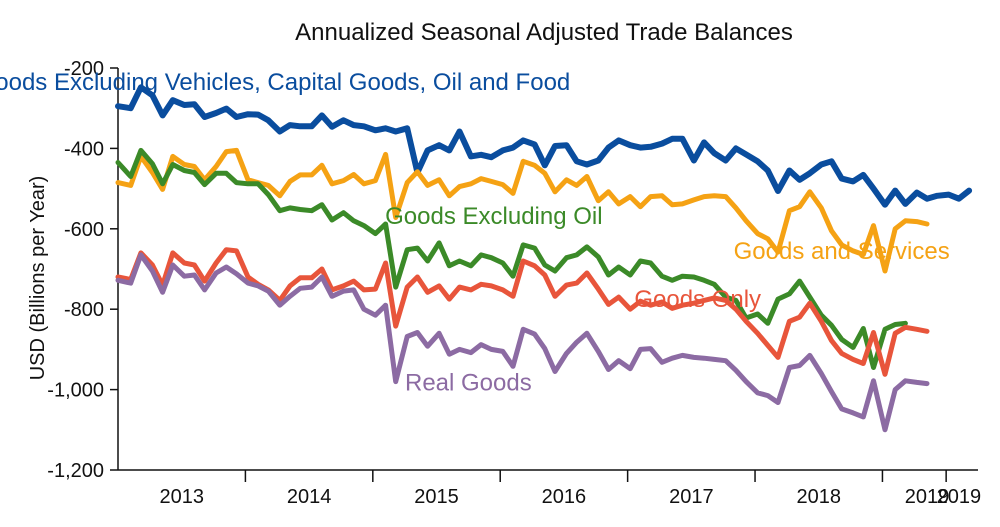 Image resolution: width=1000 pixels, height=527 pixels. I want to click on y-tick-label: -1,200, so click(75, 471).